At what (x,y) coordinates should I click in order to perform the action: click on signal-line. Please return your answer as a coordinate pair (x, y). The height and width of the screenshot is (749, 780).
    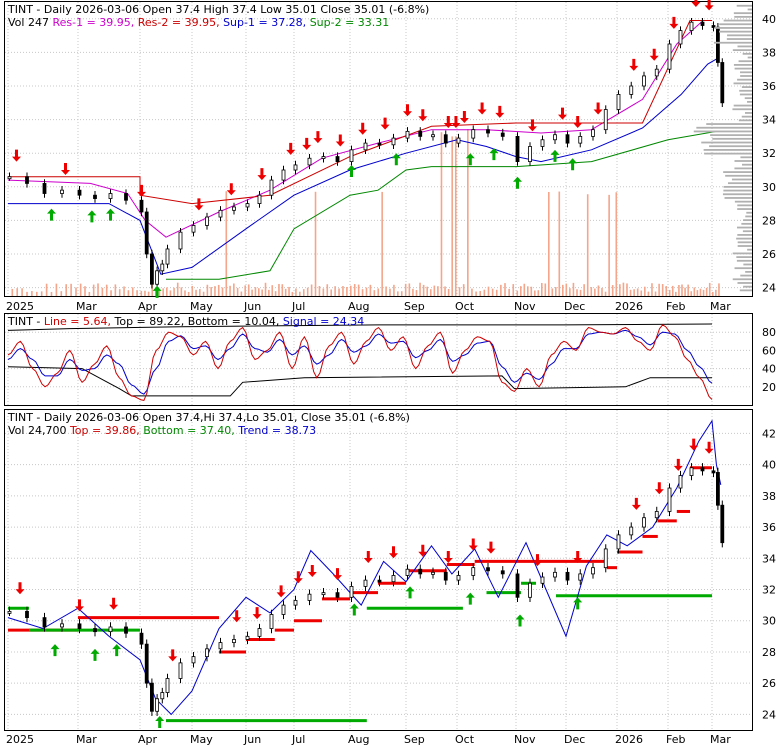
    Looking at the image, I should click on (360, 362).